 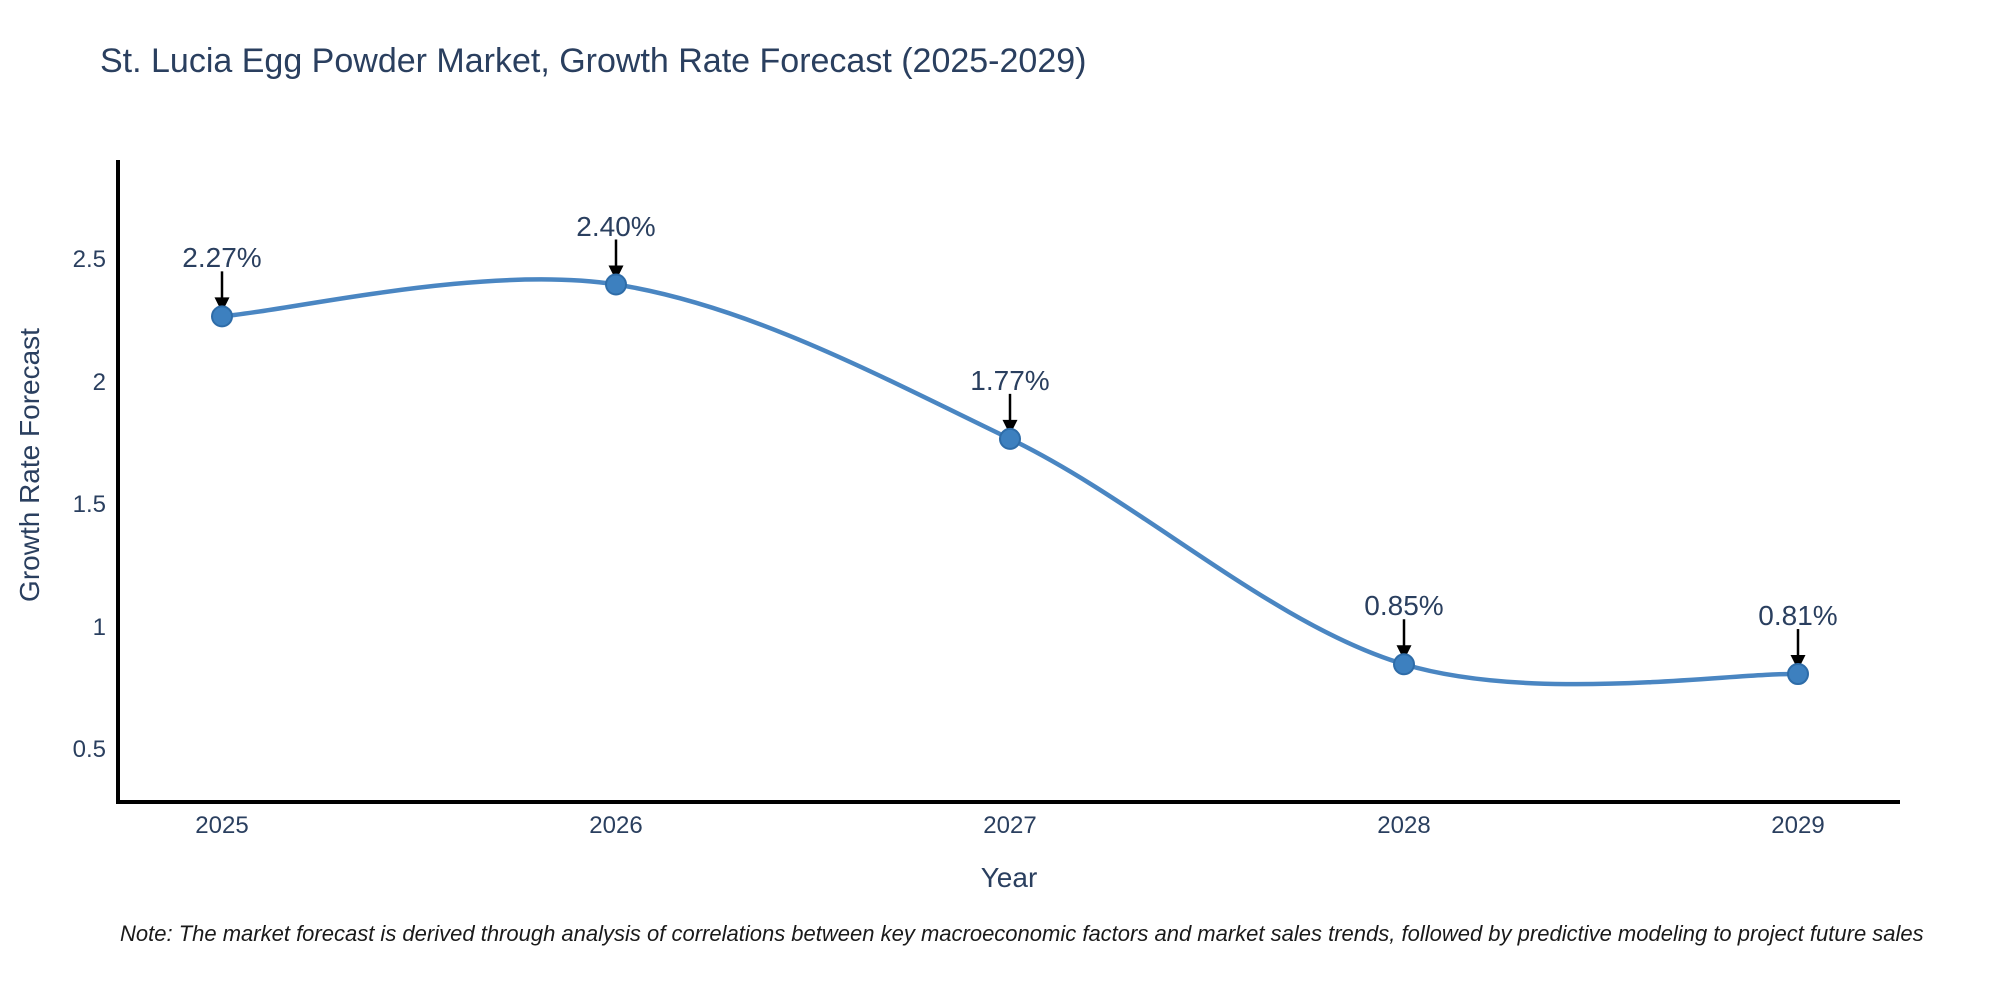 I want to click on x-tick-label: 2027, so click(x=1010, y=825).